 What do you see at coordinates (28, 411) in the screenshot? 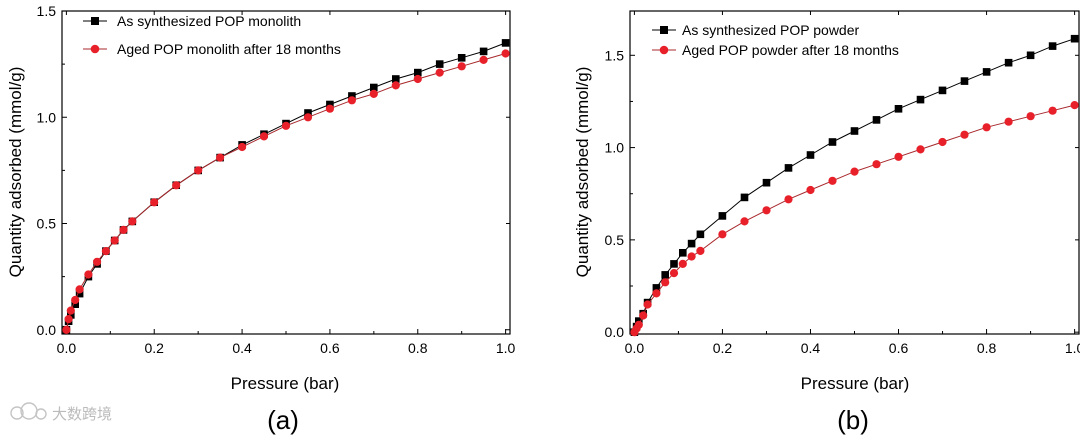
I see `watermark-logo-icon` at bounding box center [28, 411].